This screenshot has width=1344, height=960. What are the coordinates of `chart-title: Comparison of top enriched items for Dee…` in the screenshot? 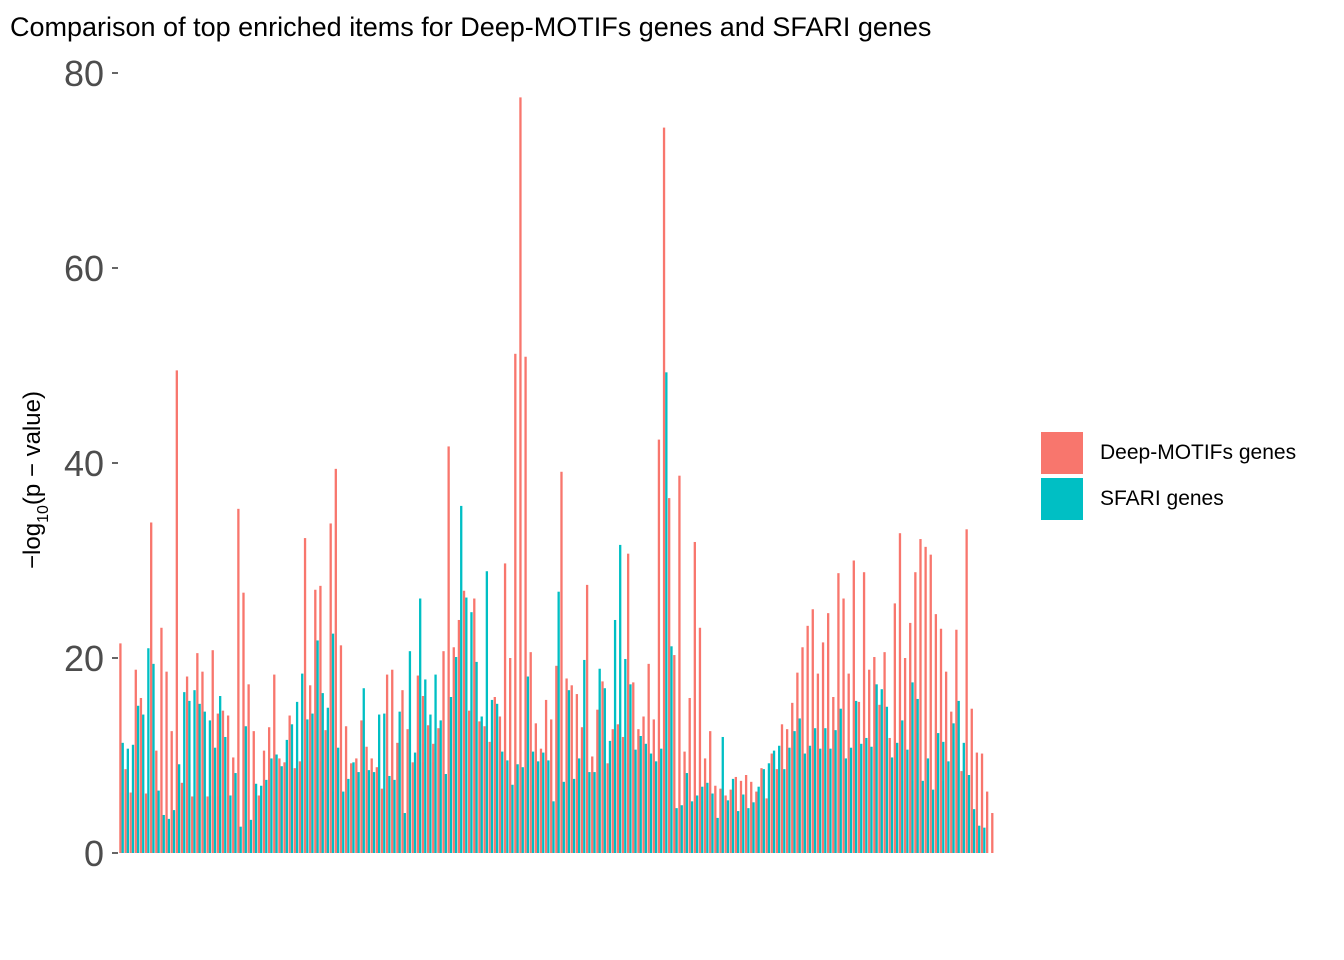 It's located at (471, 27).